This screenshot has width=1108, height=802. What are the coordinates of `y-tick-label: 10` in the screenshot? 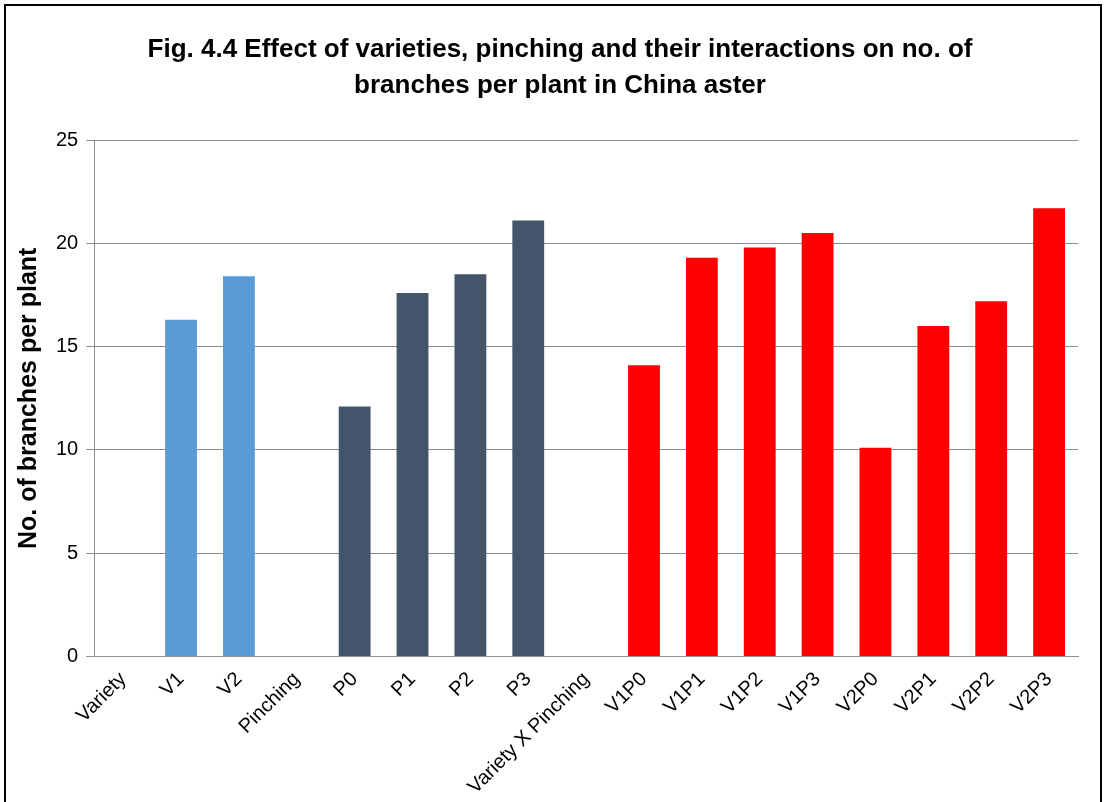 It's located at (67, 448).